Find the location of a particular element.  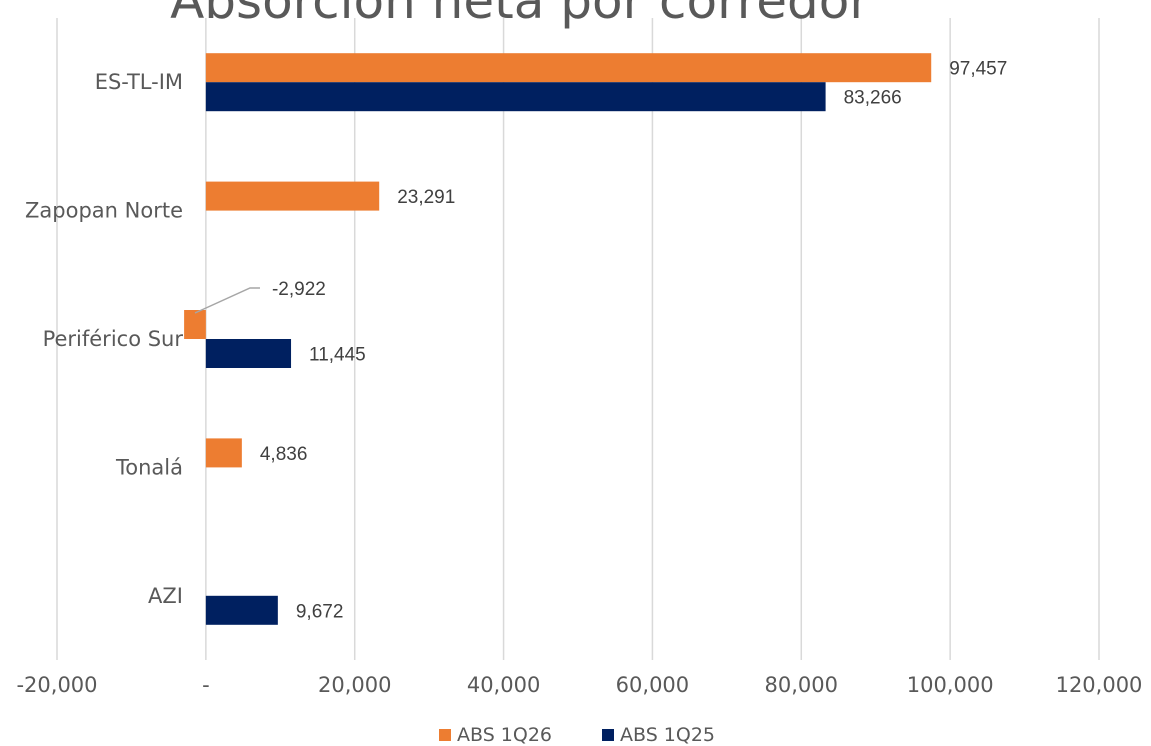

data-label: 4,836 is located at coordinates (284, 454).